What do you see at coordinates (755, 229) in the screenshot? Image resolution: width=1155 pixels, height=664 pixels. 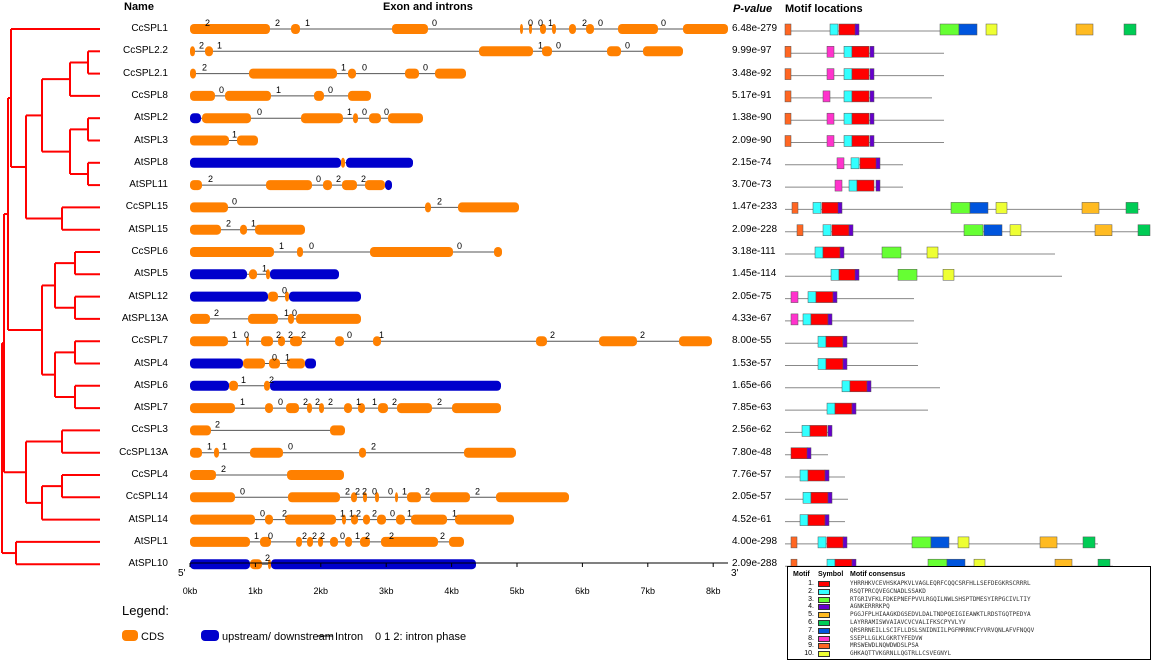 I see `p-value: 2.09e-228` at bounding box center [755, 229].